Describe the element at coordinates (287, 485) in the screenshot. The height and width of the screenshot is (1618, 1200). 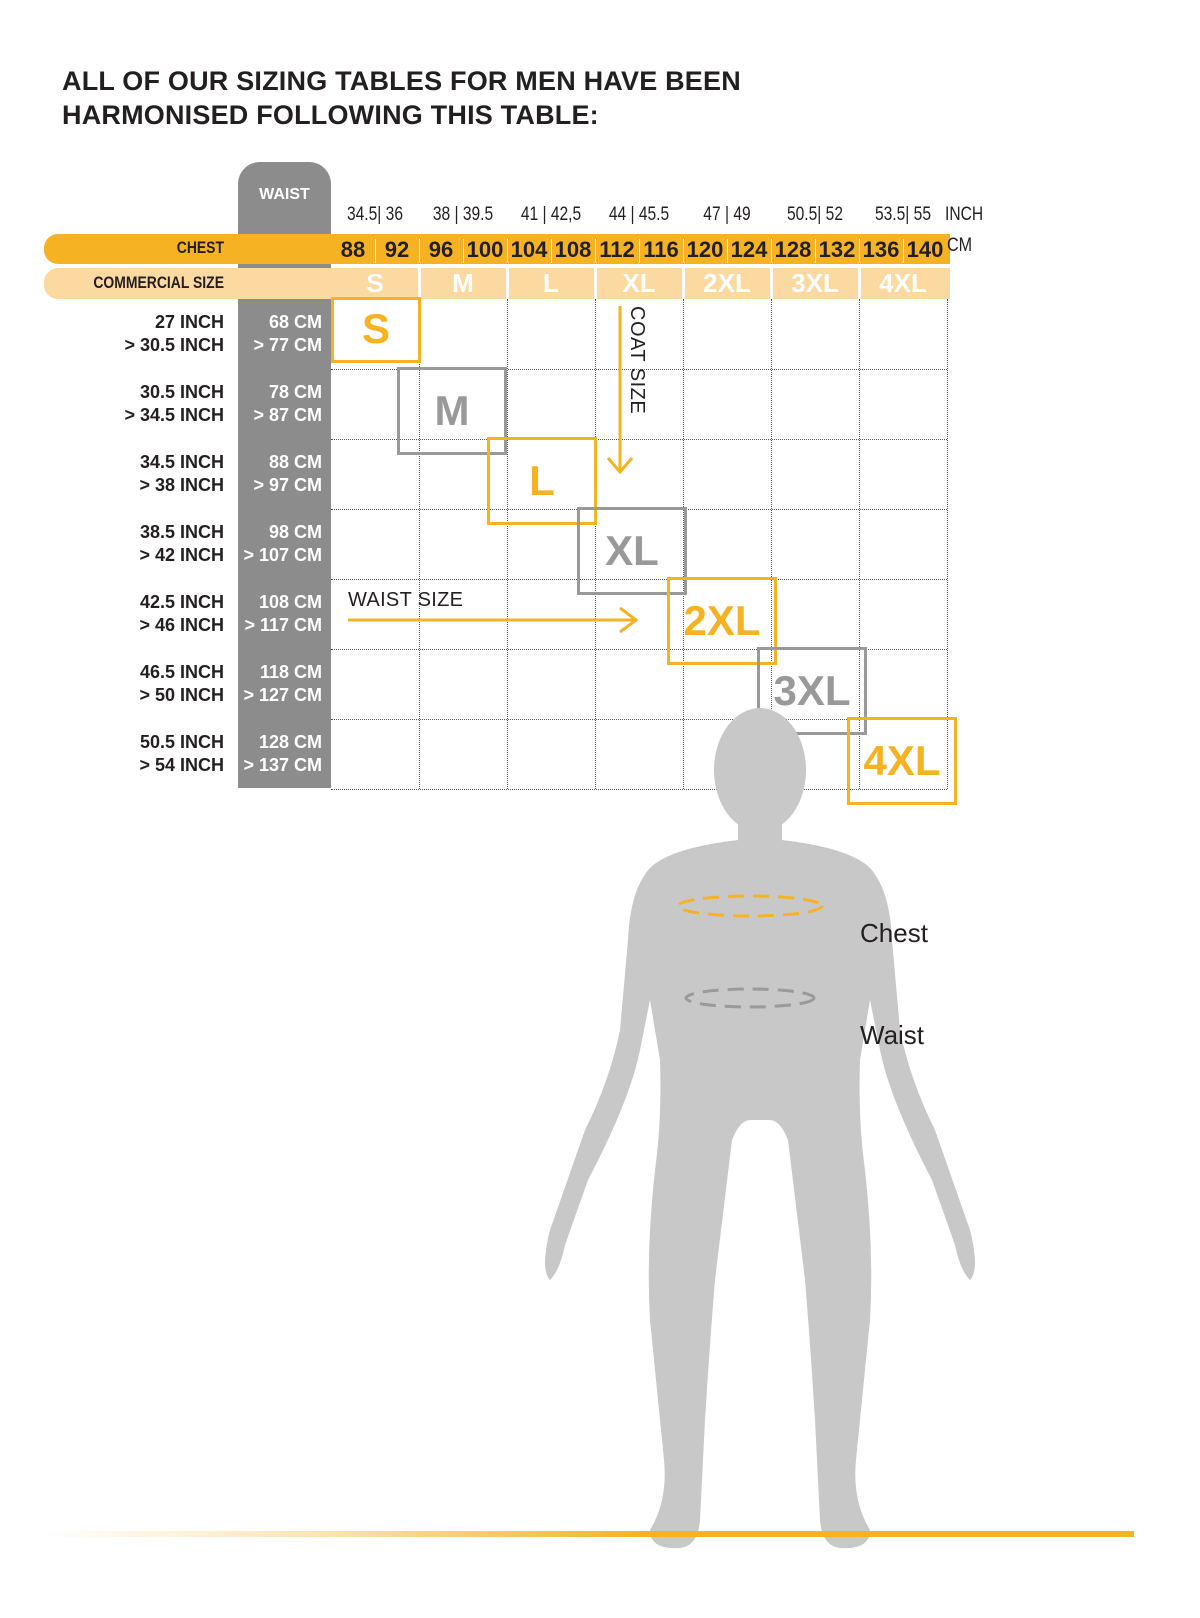
I see `waist-cm-to: > 97 CM` at that location.